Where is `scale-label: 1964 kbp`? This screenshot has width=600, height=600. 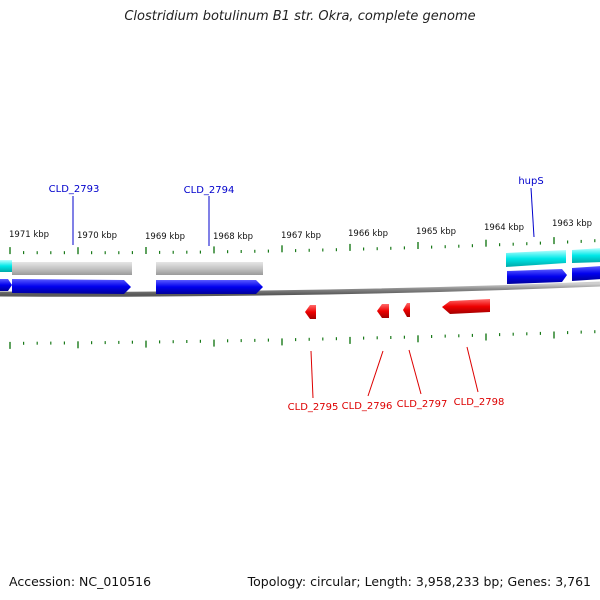
scale-label: 1964 kbp is located at coordinates (504, 228).